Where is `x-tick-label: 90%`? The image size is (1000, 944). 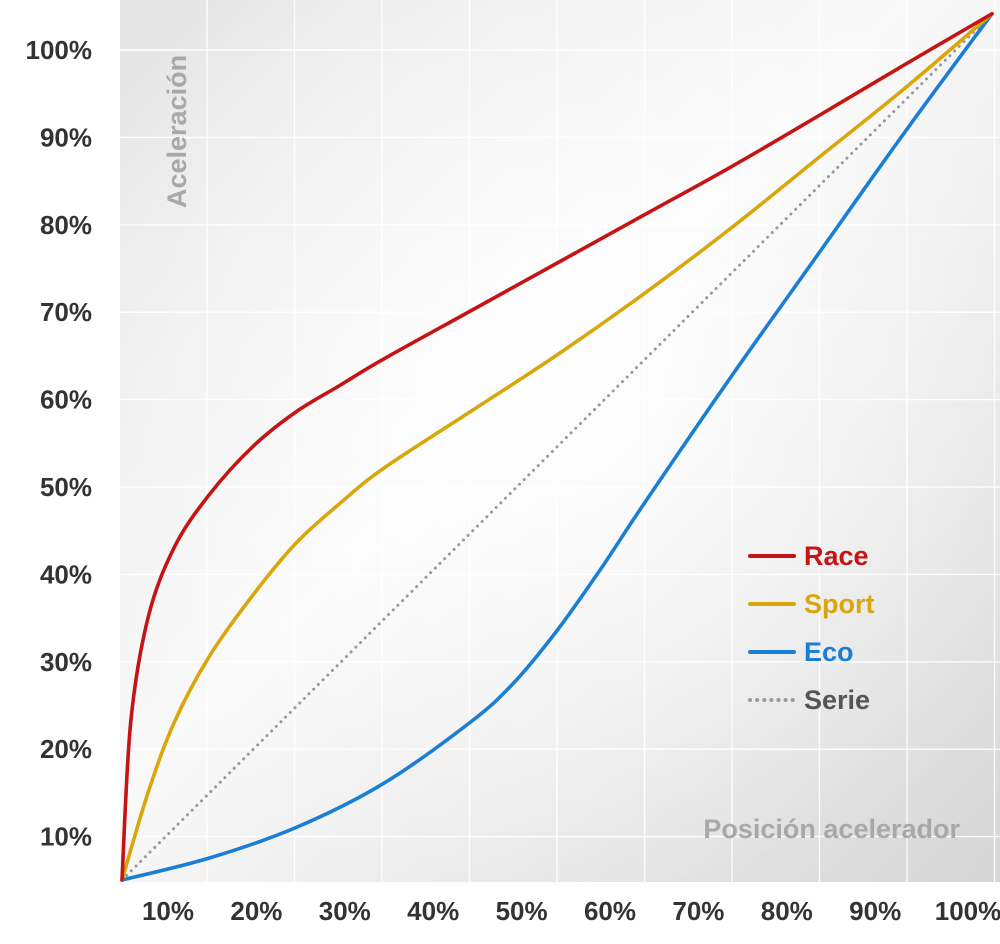 x-tick-label: 90% is located at coordinates (875, 911).